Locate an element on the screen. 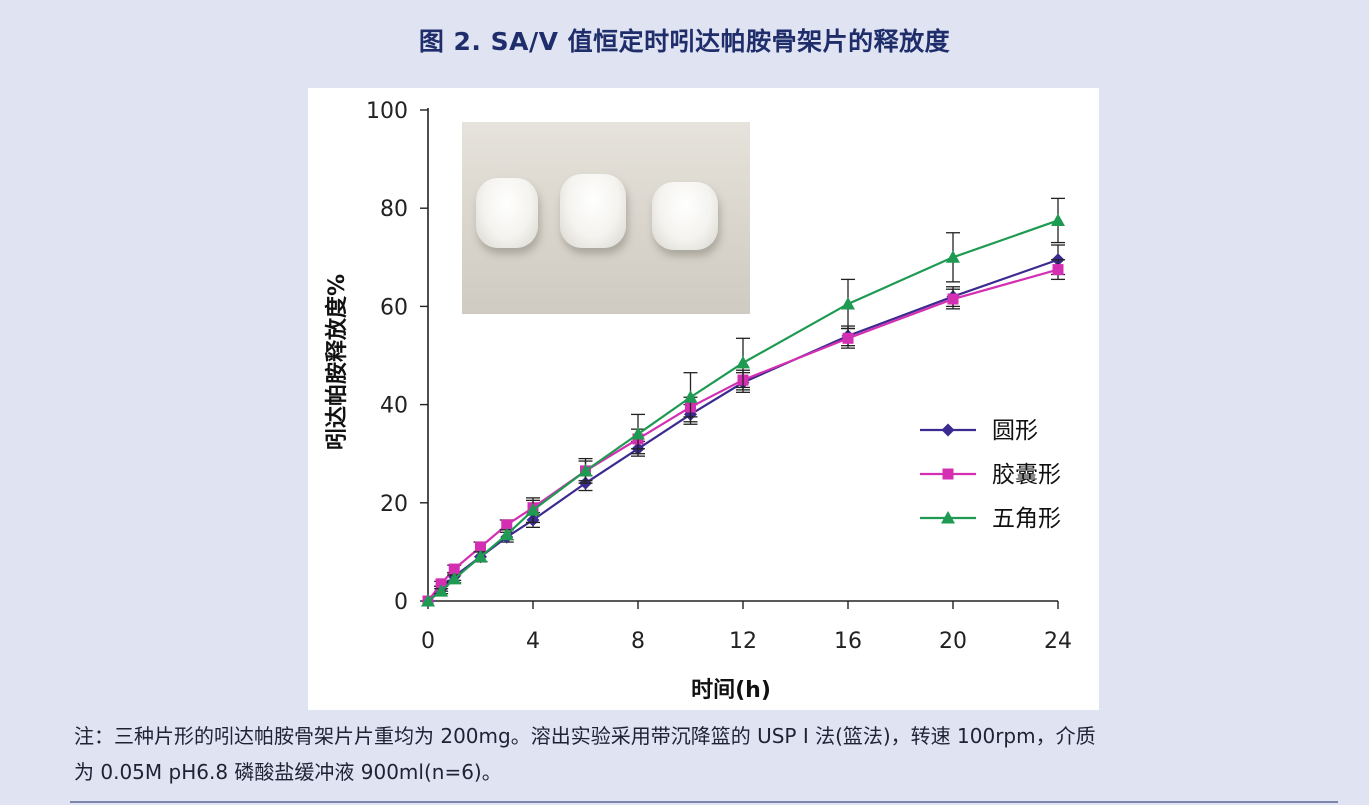 The height and width of the screenshot is (805, 1369). capsule-tablet is located at coordinates (593, 211).